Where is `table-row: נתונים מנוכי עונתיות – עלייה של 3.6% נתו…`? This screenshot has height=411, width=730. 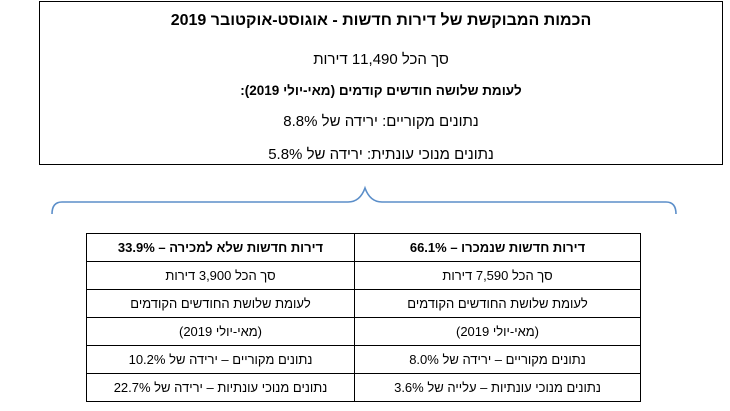 table-row: נתונים מנוכי עונתיות – עלייה של 3.6% נתו… is located at coordinates (363, 387).